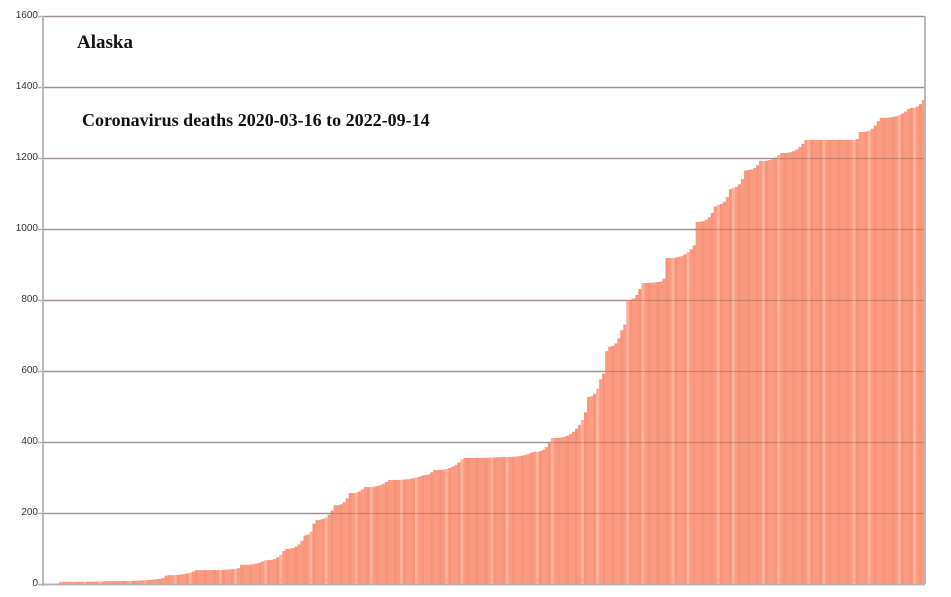 This screenshot has height=597, width=951. I want to click on y-tick-label: 1600, so click(26, 15).